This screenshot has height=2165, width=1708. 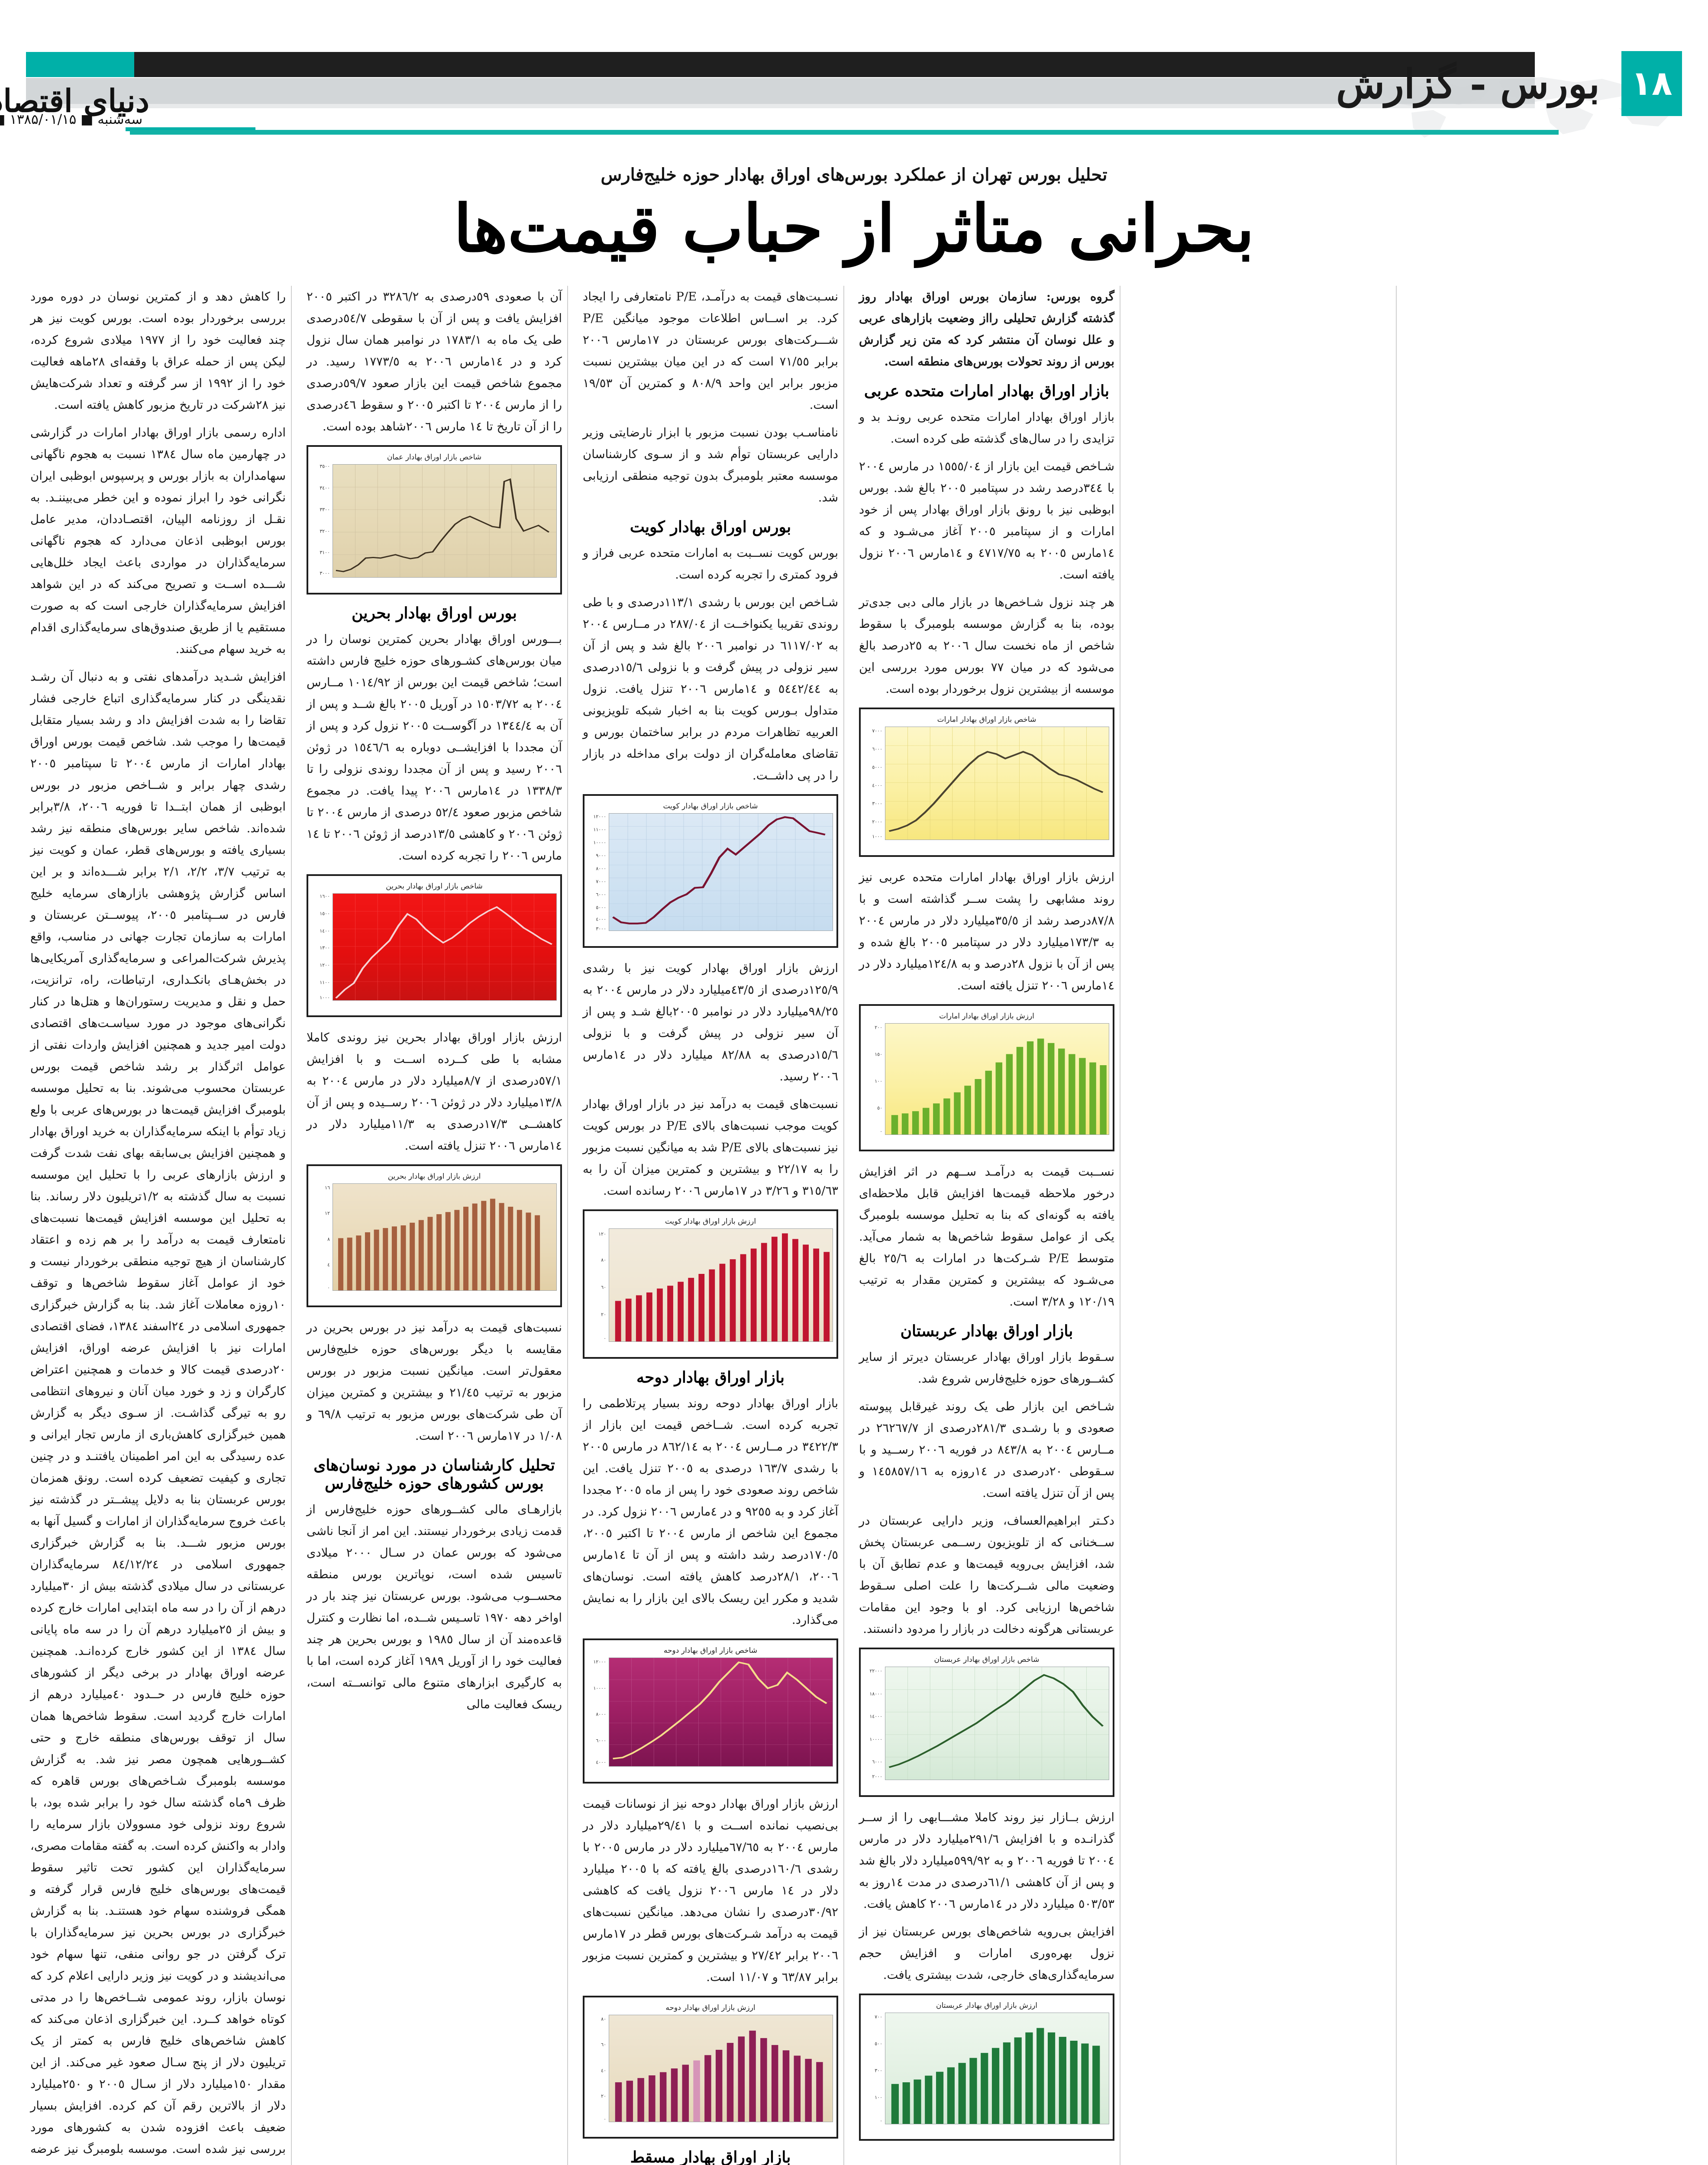 I want to click on y-tick: ۱۰۰۰۰, so click(x=599, y=1688).